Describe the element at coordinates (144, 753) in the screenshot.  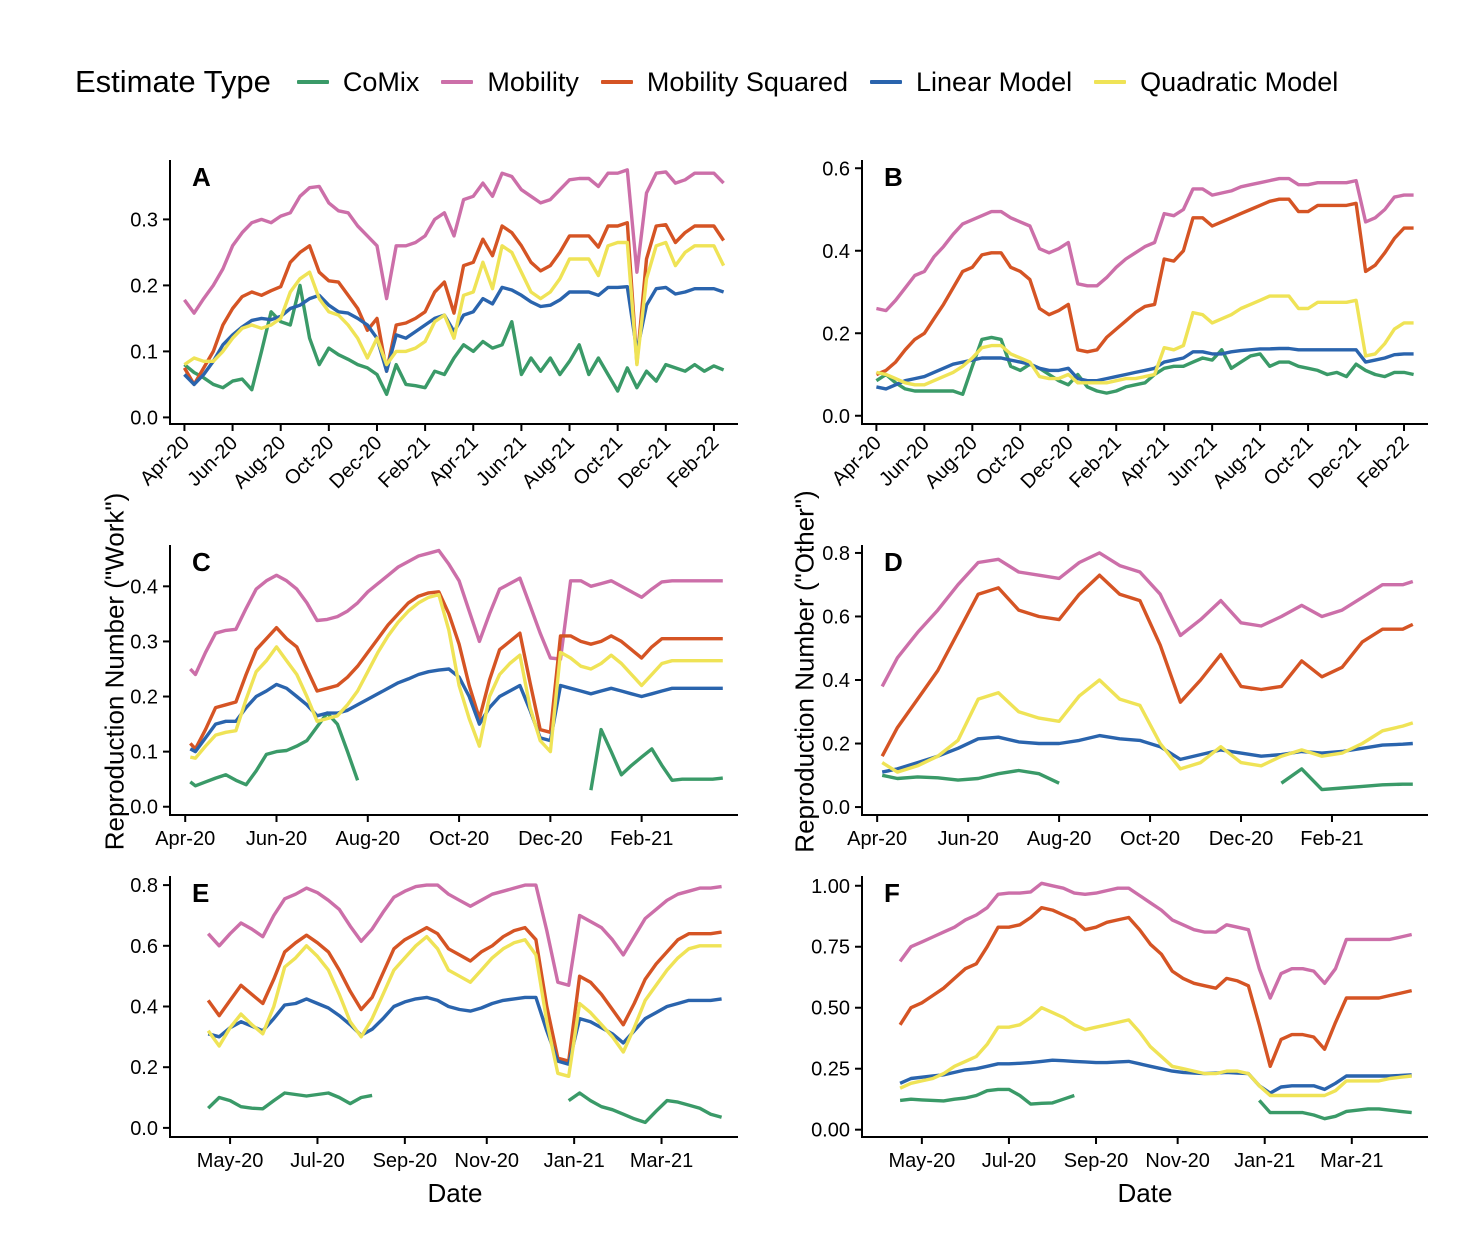
I see `y-tick-label-c: 0.1` at that location.